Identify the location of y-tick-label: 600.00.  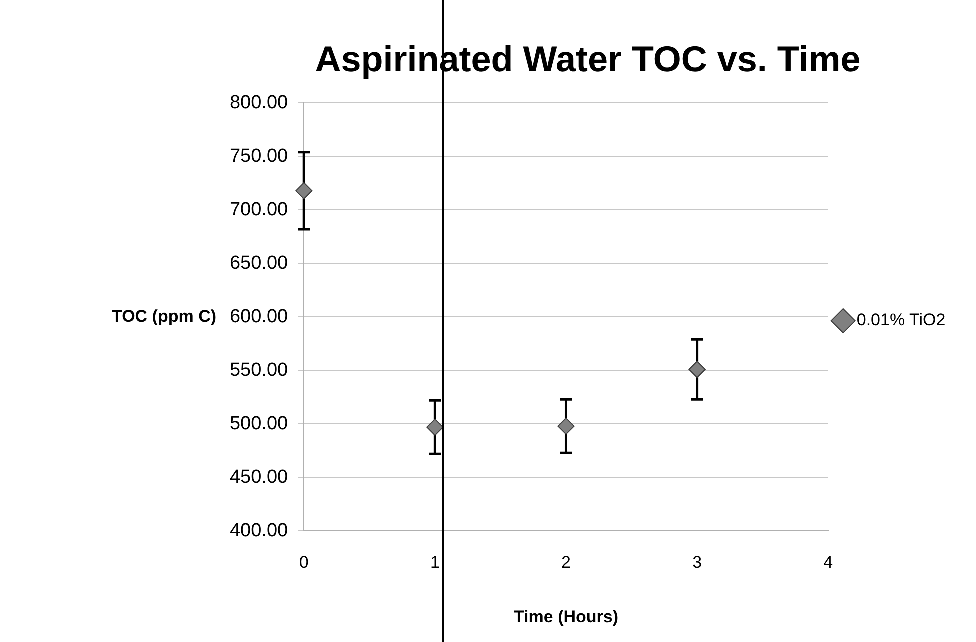
(259, 317).